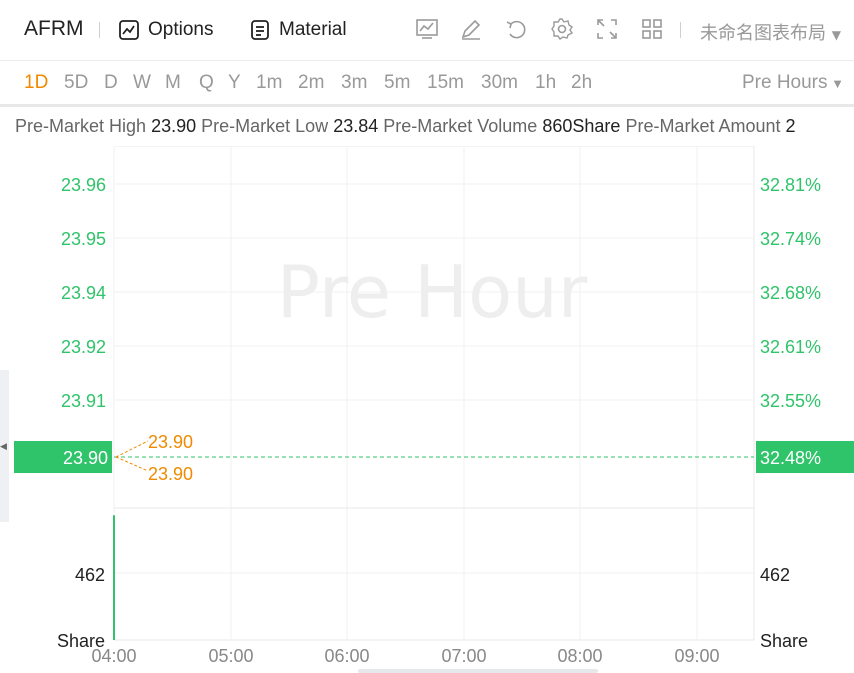  What do you see at coordinates (83, 293) in the screenshot?
I see `price-axis-label: 23.94` at bounding box center [83, 293].